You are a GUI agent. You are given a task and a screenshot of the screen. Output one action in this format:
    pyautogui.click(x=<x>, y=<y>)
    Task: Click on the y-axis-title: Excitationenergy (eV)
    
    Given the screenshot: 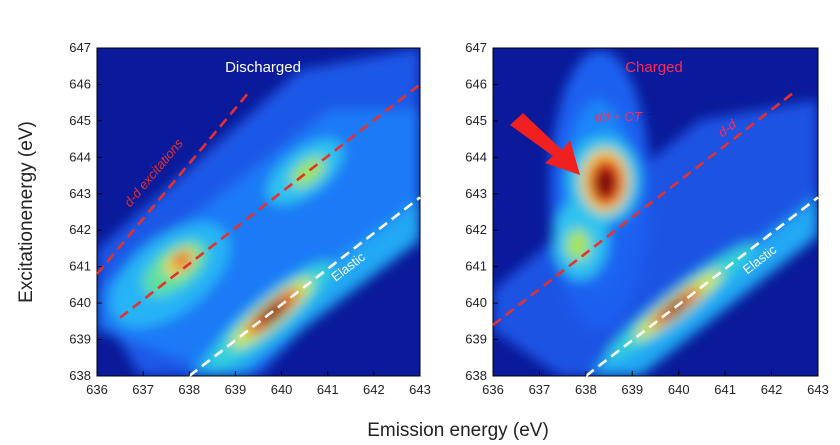 What is the action you would take?
    pyautogui.click(x=26, y=212)
    